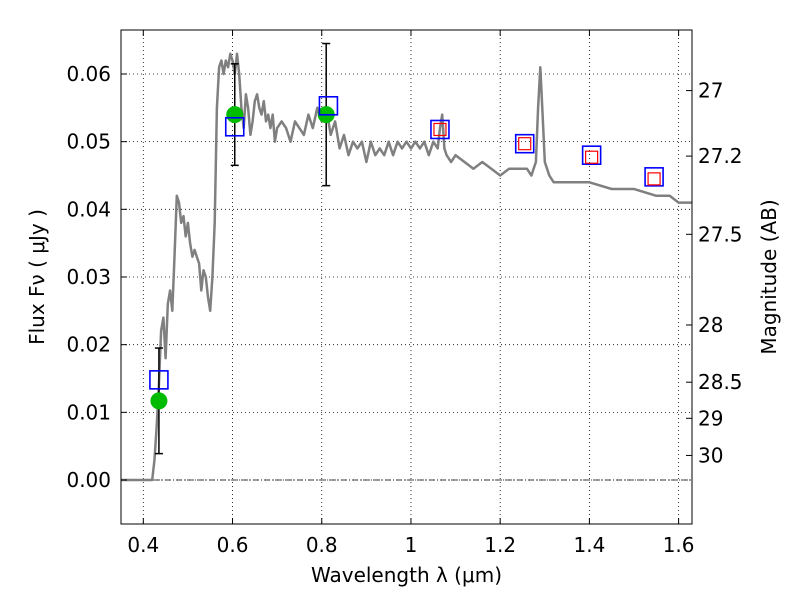 Image resolution: width=800 pixels, height=600 pixels. I want to click on right-tick-label: 28, so click(710, 325).